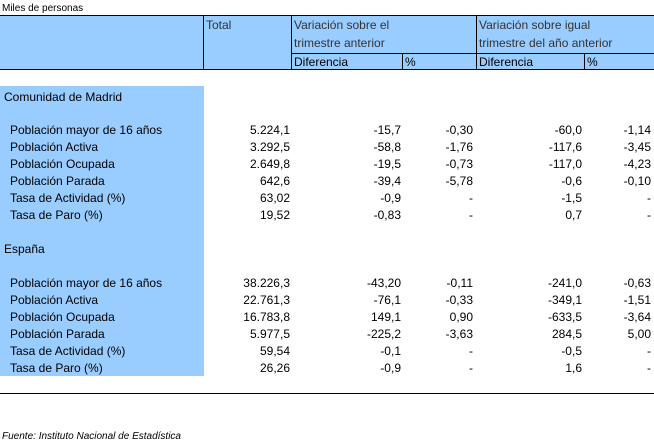 Image resolution: width=654 pixels, height=445 pixels. I want to click on cell-dif-anual: -0,5, so click(571, 351).